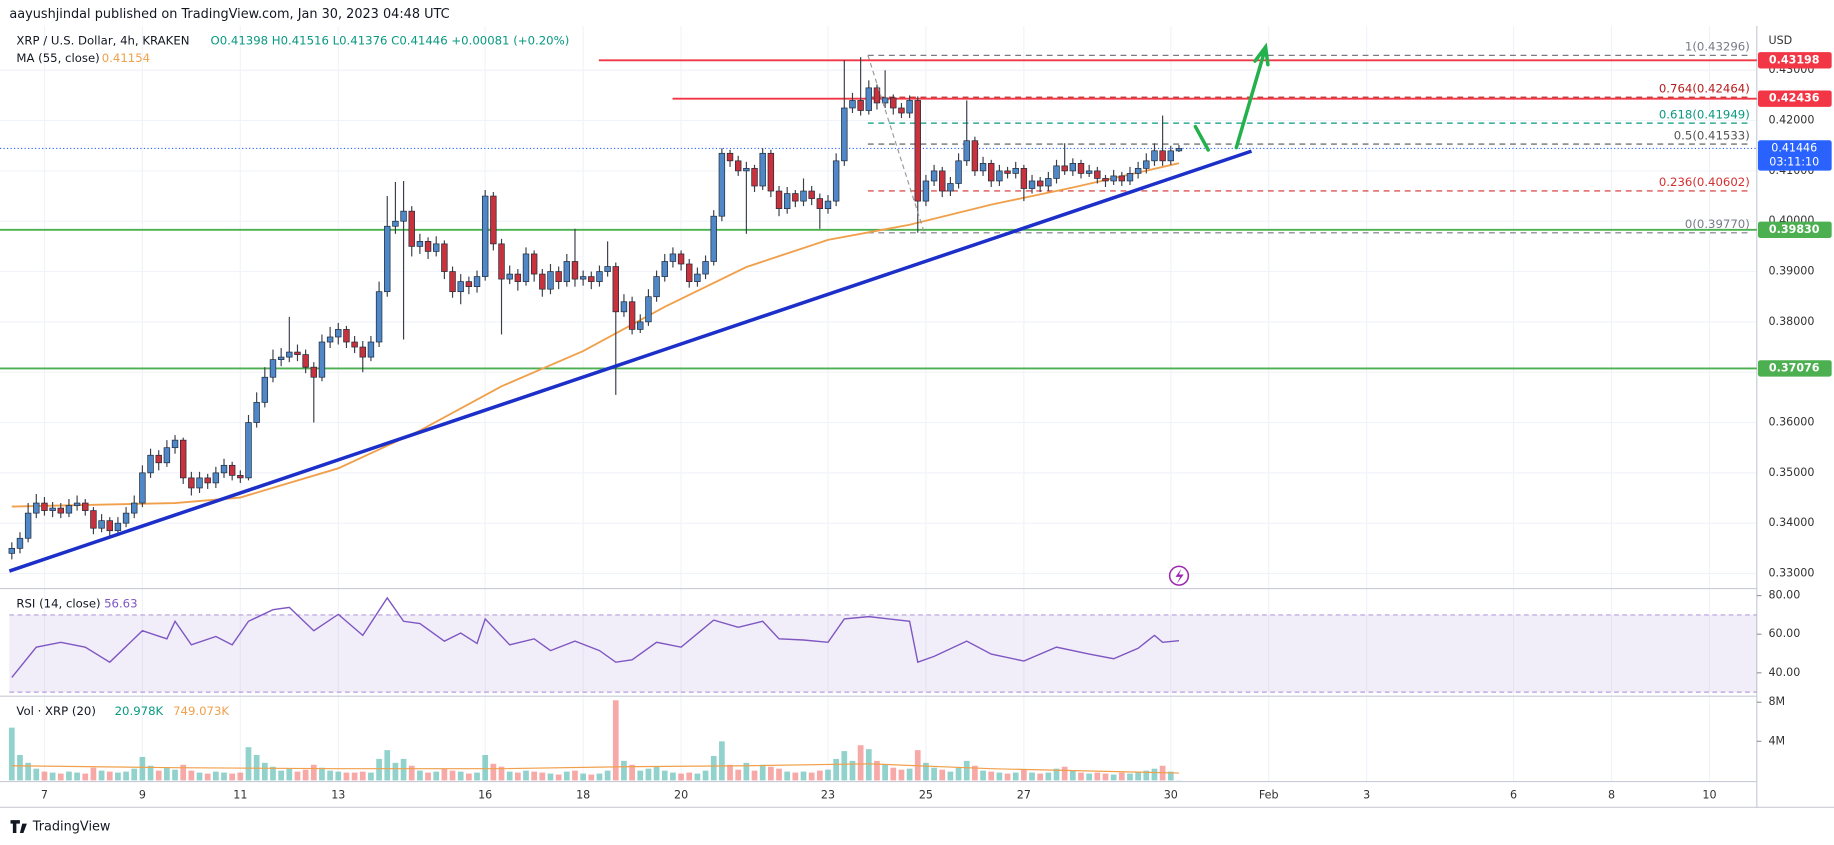 The width and height of the screenshot is (1834, 845). What do you see at coordinates (1201, 138) in the screenshot?
I see `arrow-down` at bounding box center [1201, 138].